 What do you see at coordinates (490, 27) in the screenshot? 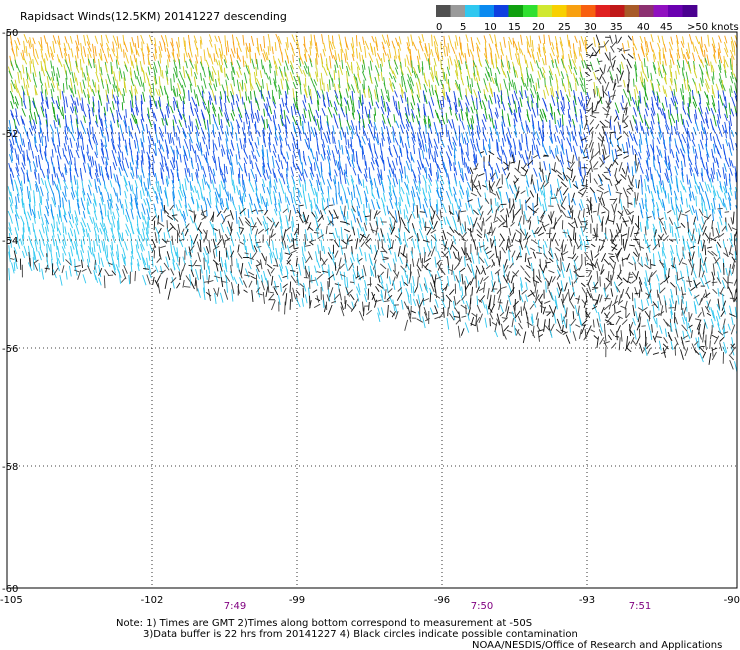
I see `color-scale-label: 10` at bounding box center [490, 27].